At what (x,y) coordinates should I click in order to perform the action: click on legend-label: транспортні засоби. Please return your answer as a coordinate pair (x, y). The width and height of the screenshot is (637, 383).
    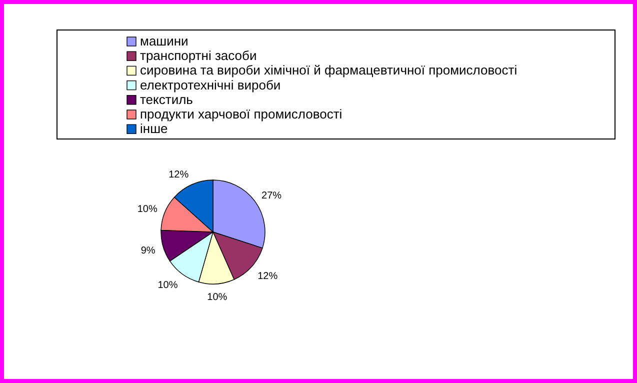
    Looking at the image, I should click on (198, 56).